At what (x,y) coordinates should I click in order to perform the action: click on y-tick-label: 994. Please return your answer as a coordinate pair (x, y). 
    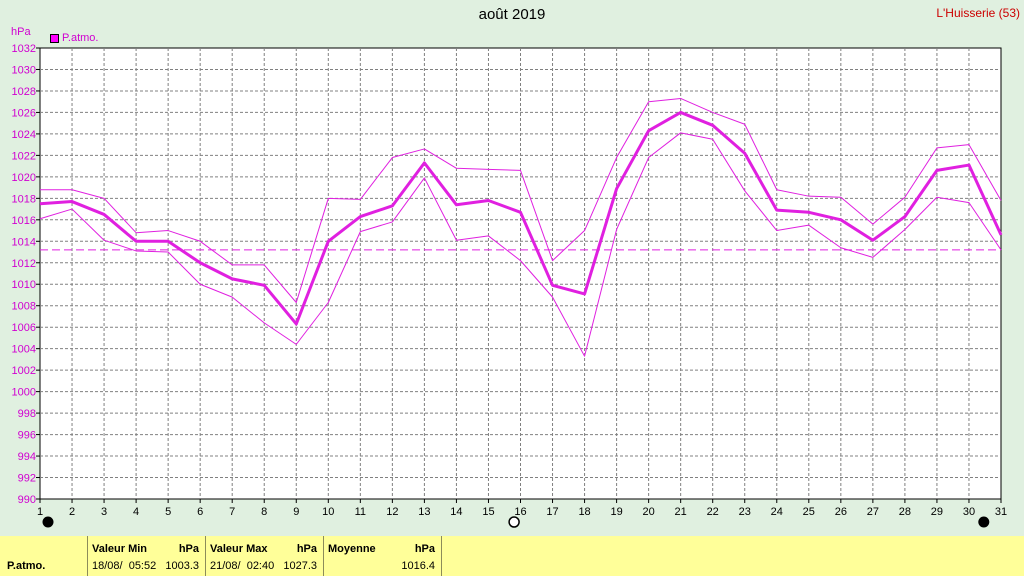
    Looking at the image, I should click on (27, 457).